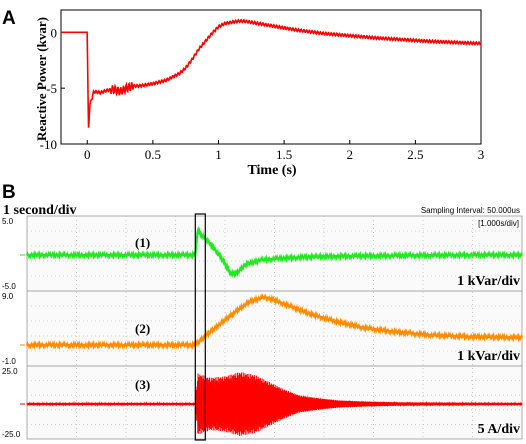 The image size is (526, 444). What do you see at coordinates (153, 154) in the screenshot?
I see `panel-a-x-tick-label: 0.5` at bounding box center [153, 154].